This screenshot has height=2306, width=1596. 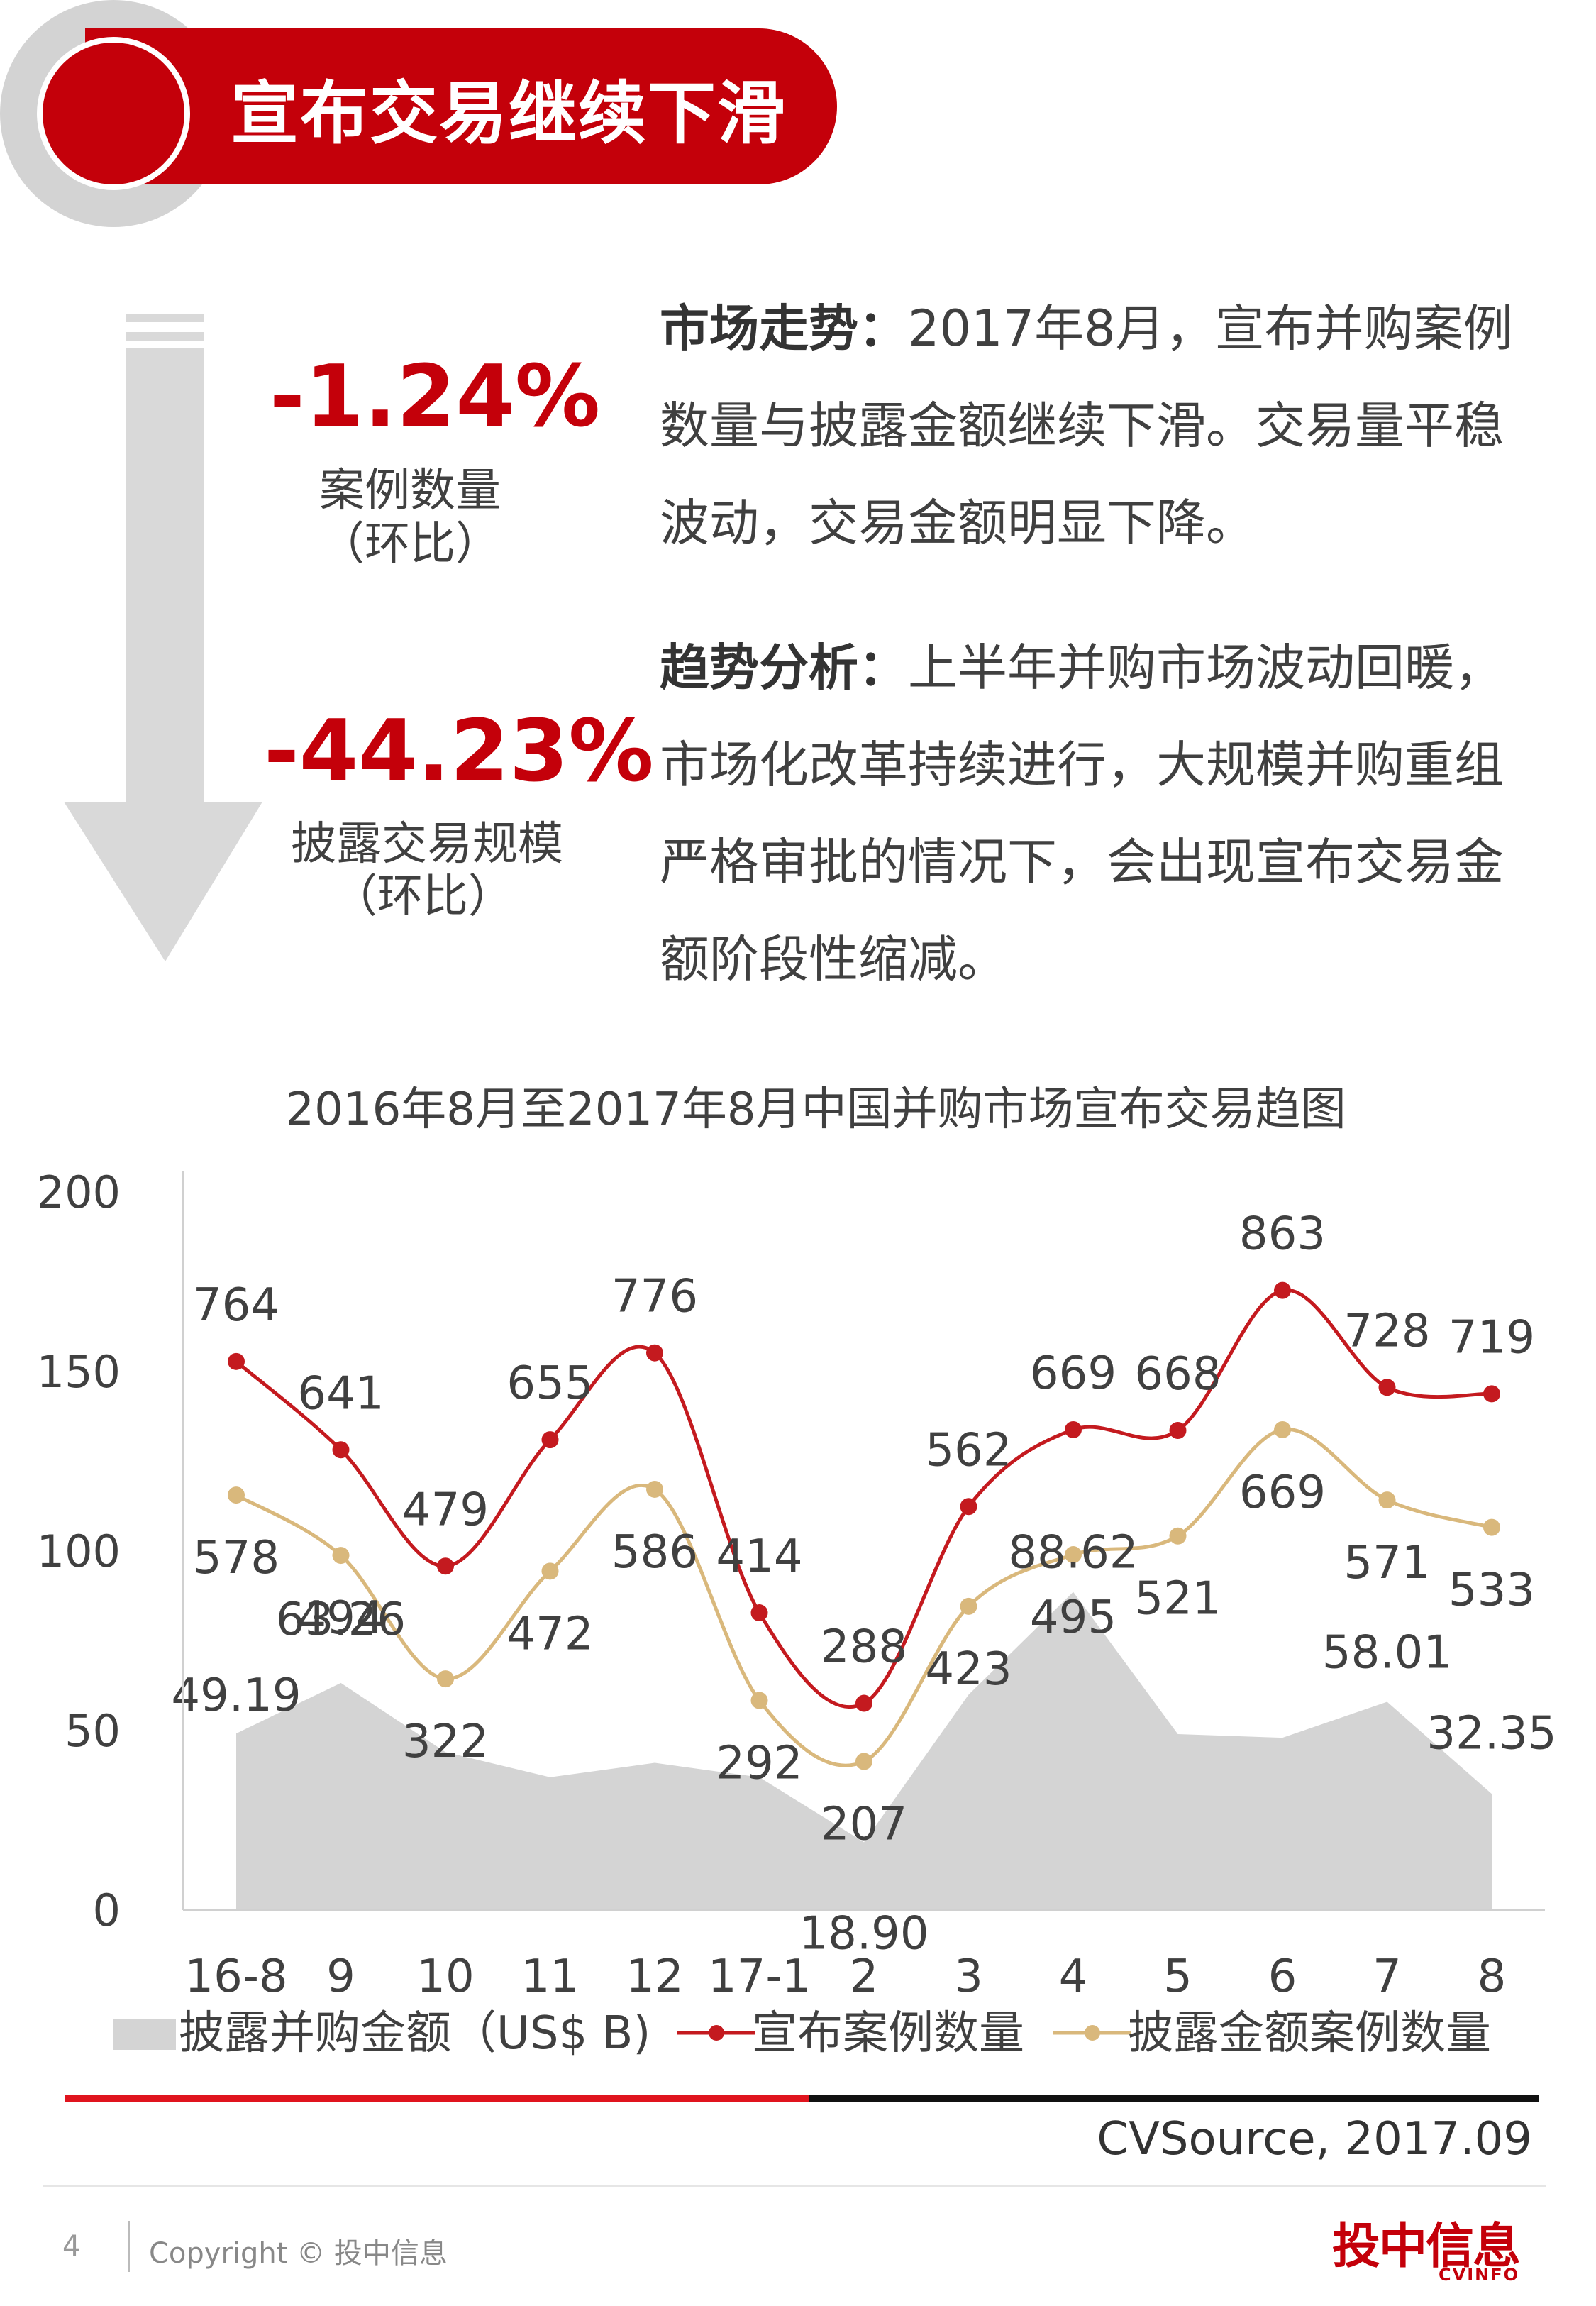 What do you see at coordinates (864, 1825) in the screenshot?
I see `data-label-disclosed: 207` at bounding box center [864, 1825].